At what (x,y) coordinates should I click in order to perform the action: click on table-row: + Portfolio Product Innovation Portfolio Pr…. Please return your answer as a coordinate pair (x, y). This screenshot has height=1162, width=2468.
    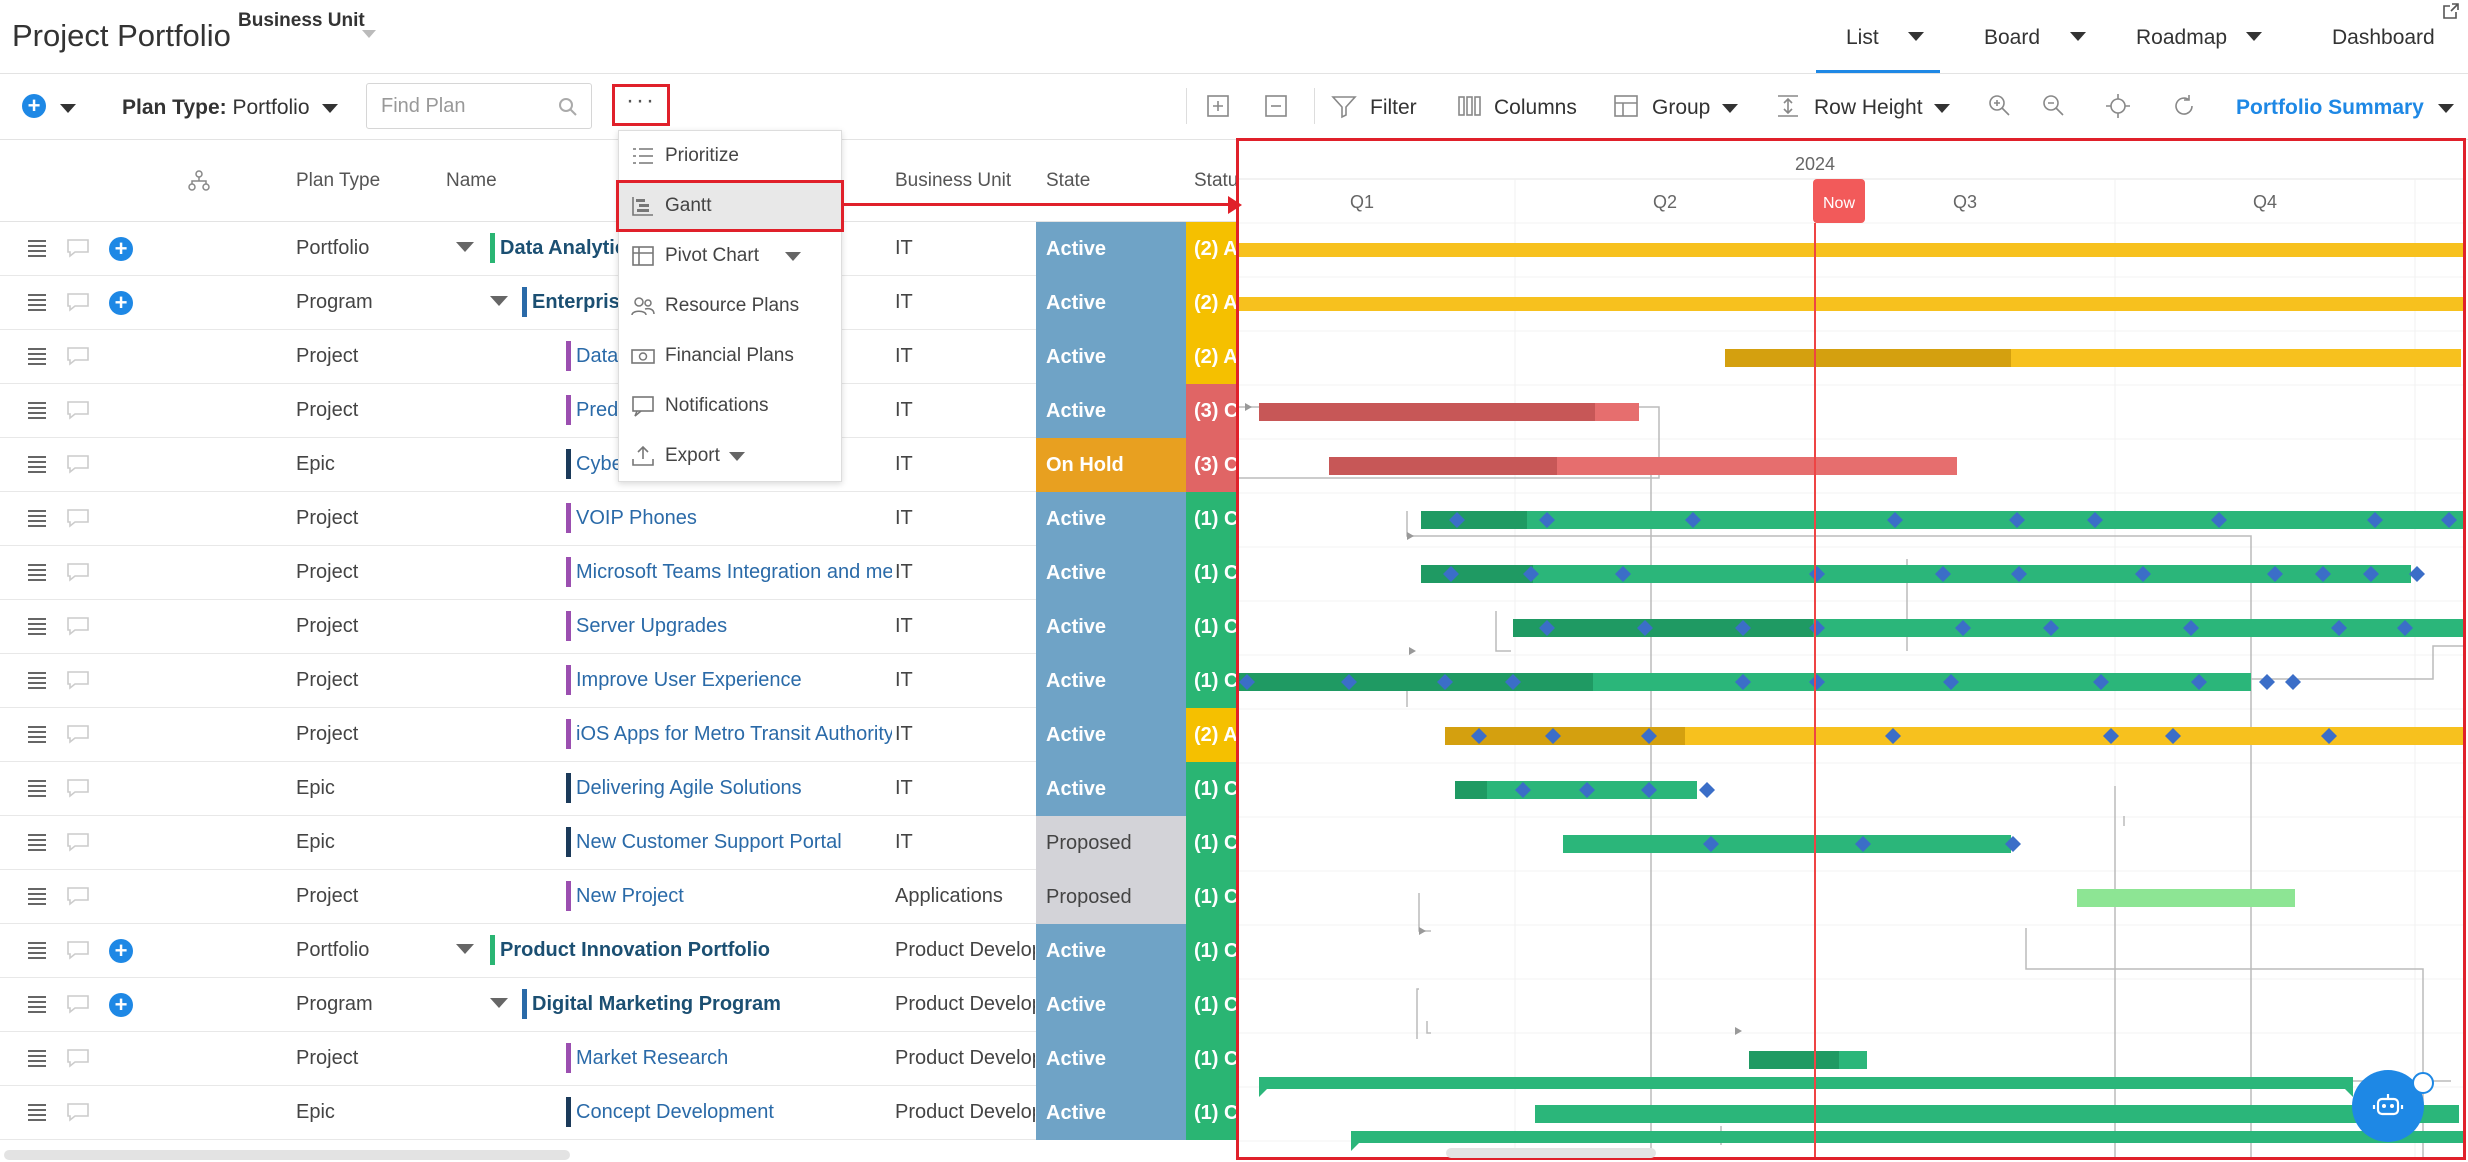
    Looking at the image, I should click on (618, 951).